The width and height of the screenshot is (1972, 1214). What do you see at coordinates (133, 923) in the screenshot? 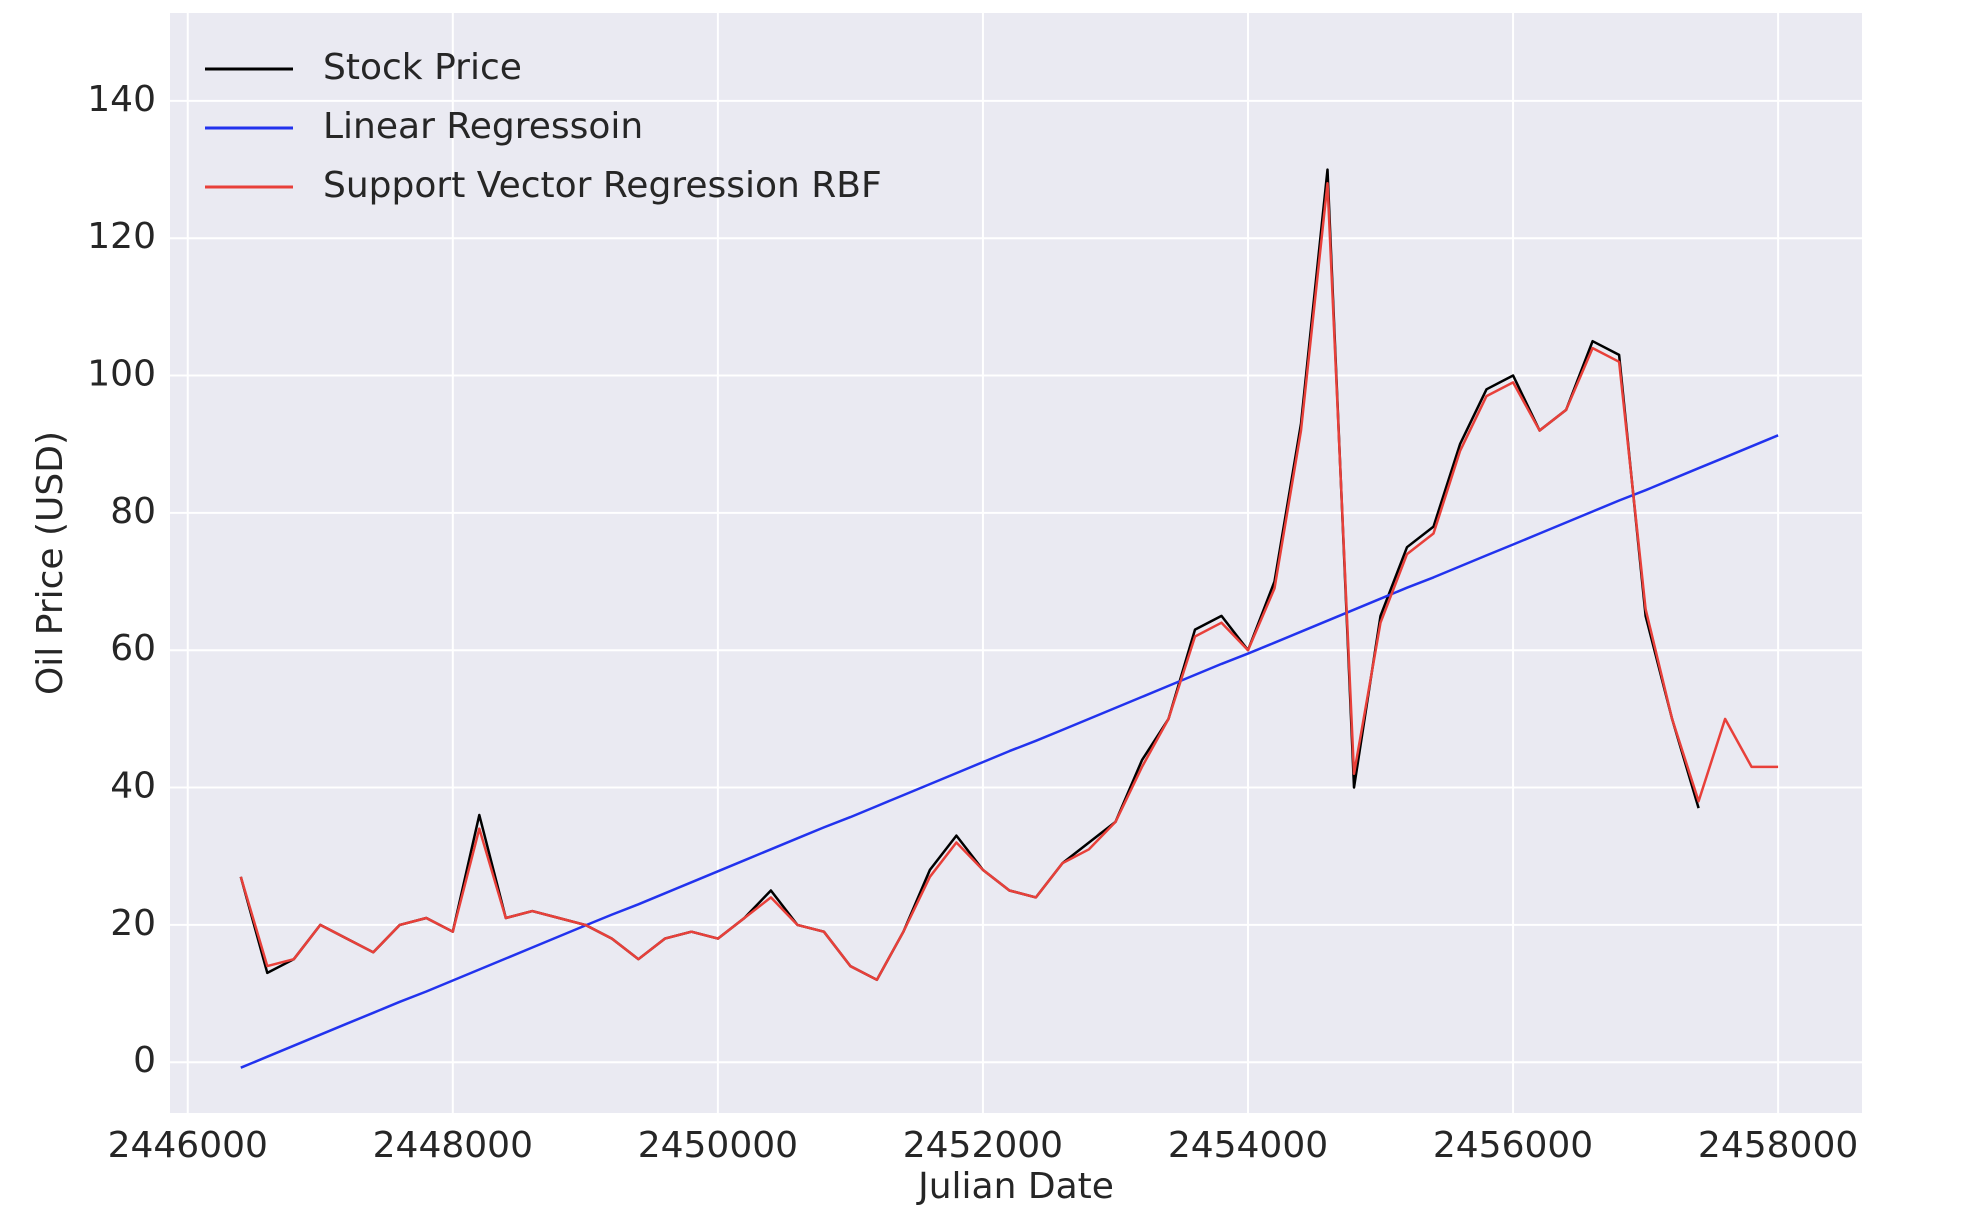
I see `y-tick-label: 20` at bounding box center [133, 923].